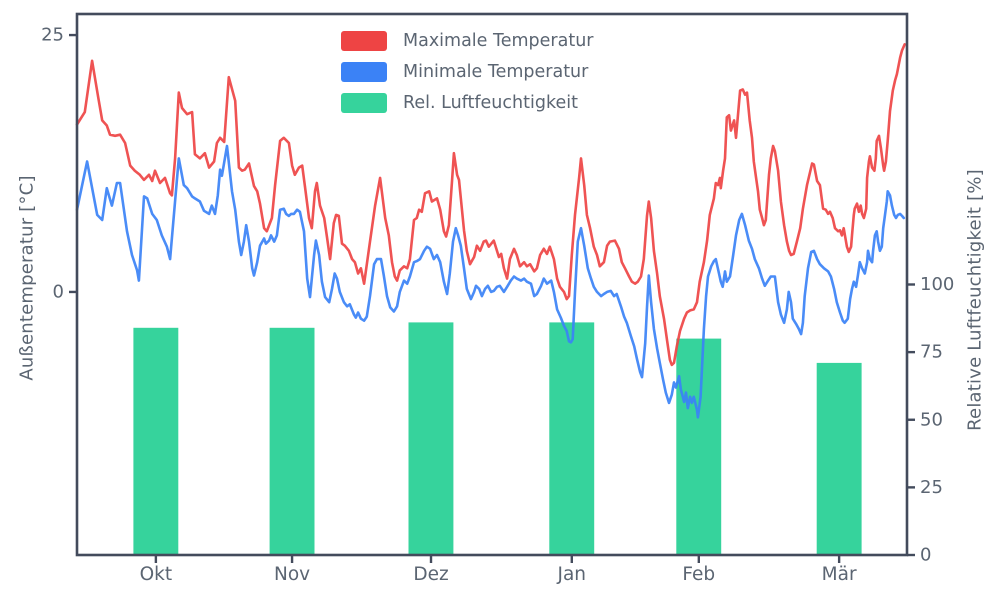 Image resolution: width=1000 pixels, height=600 pixels. What do you see at coordinates (498, 41) in the screenshot?
I see `legend-label-max-temp: Maximale Temperatur` at bounding box center [498, 41].